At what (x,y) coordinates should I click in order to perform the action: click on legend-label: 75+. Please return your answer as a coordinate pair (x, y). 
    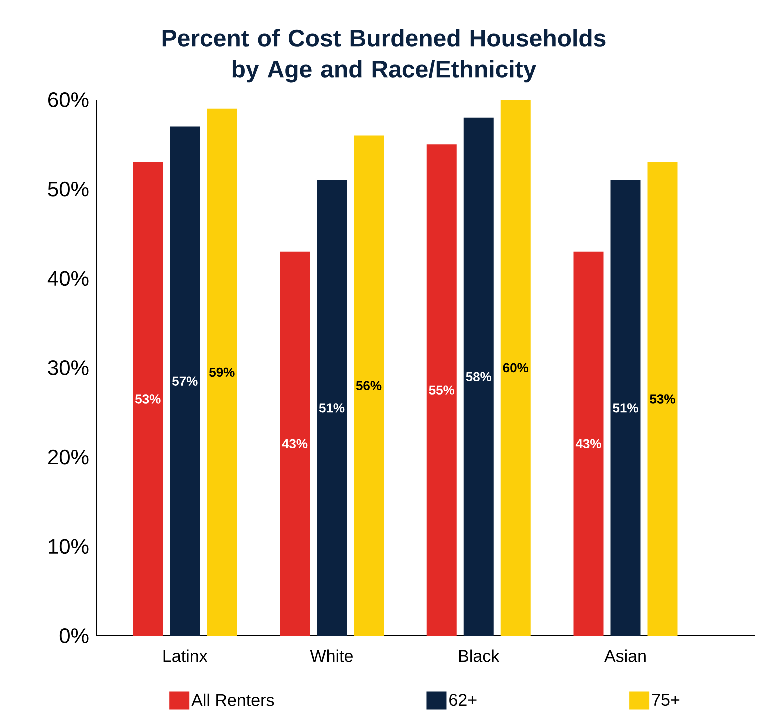
    Looking at the image, I should click on (666, 700).